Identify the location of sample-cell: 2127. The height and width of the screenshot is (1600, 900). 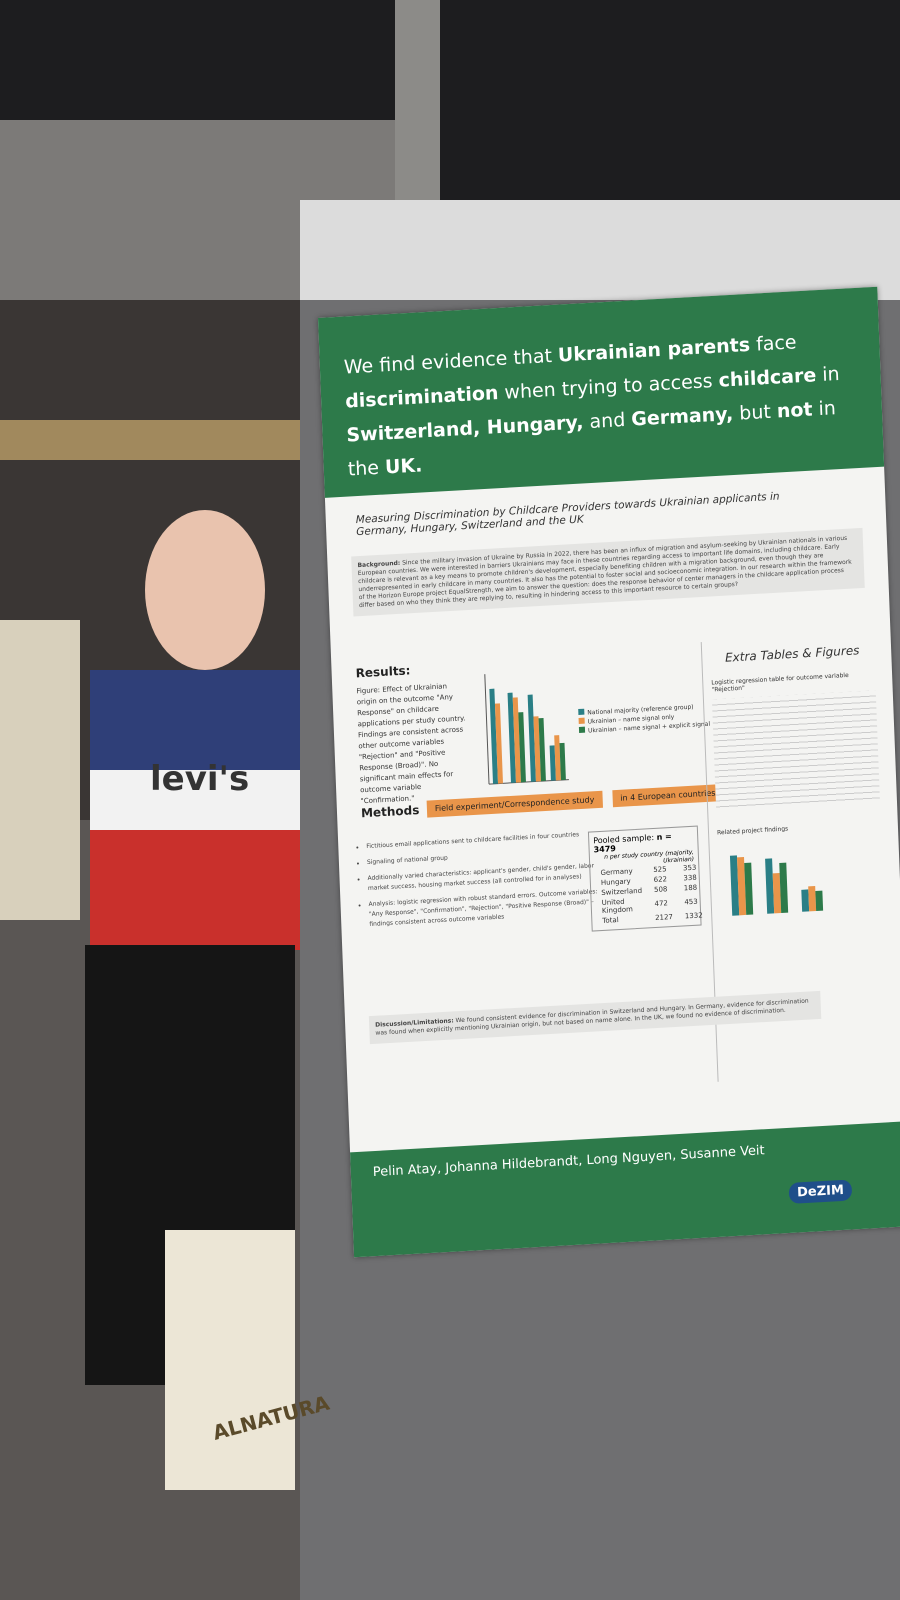
(664, 918).